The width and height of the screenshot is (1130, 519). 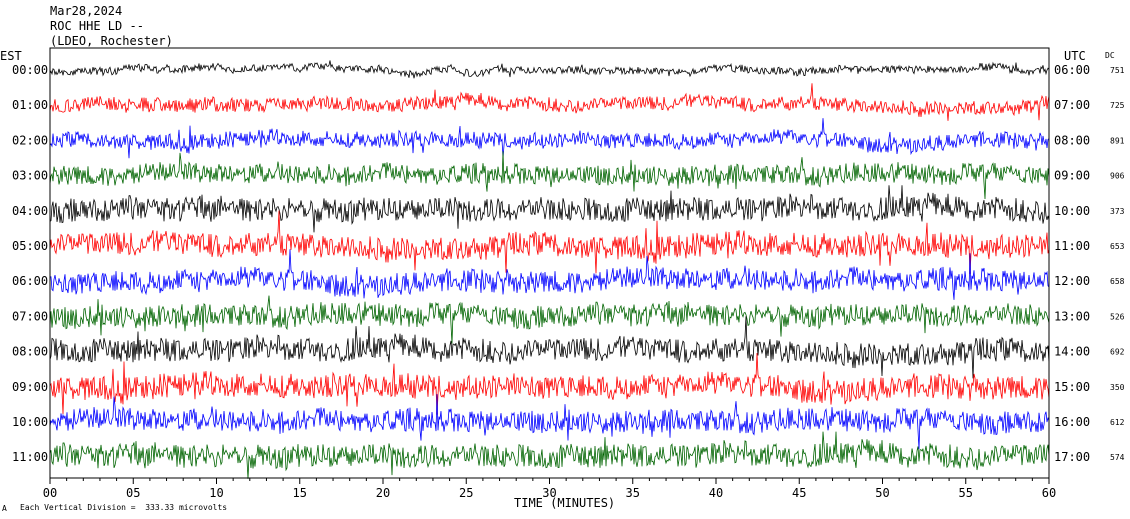 What do you see at coordinates (1072, 457) in the screenshot?
I see `right-hour-label: 17:00` at bounding box center [1072, 457].